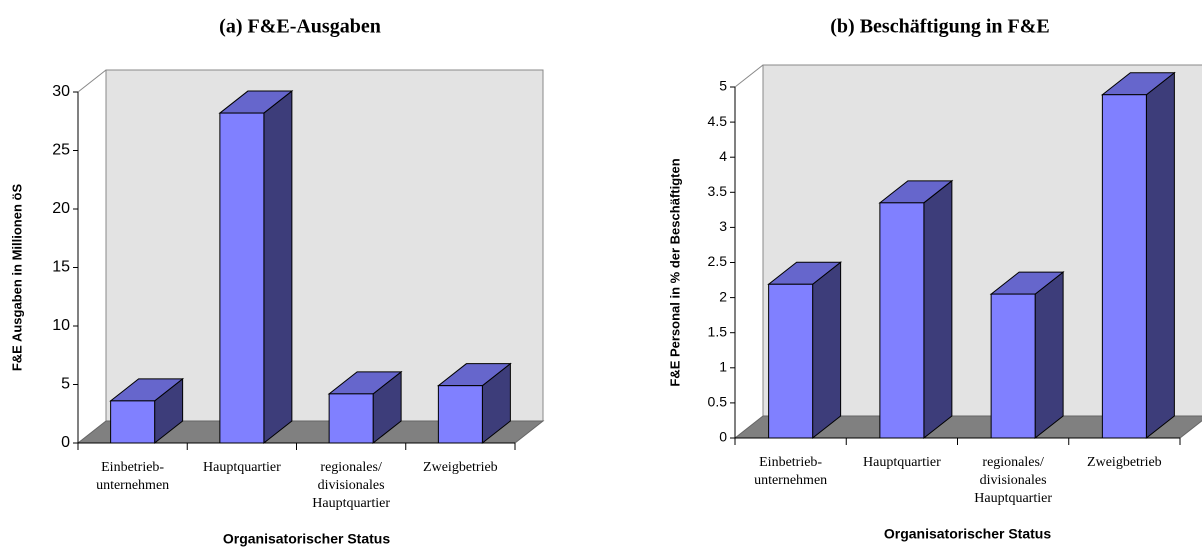 This screenshot has height=550, width=1202. I want to click on y-tick-label: 2.5, so click(718, 261).